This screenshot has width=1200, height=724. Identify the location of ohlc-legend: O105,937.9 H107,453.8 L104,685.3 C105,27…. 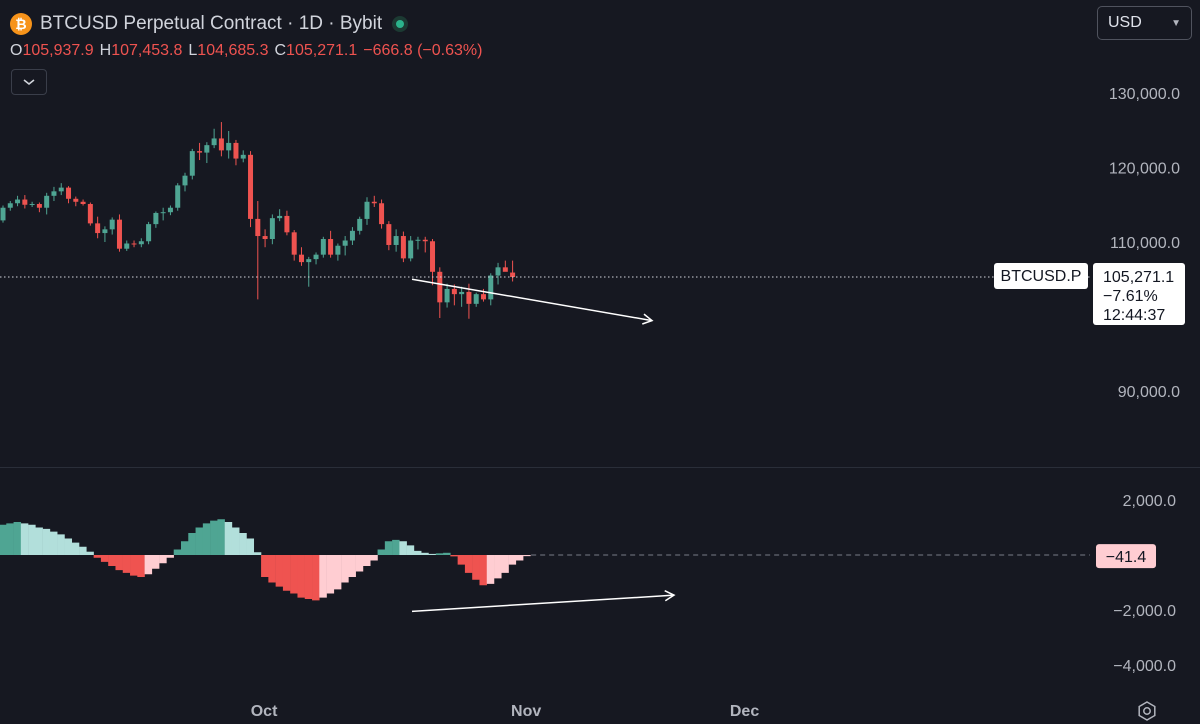
(246, 51).